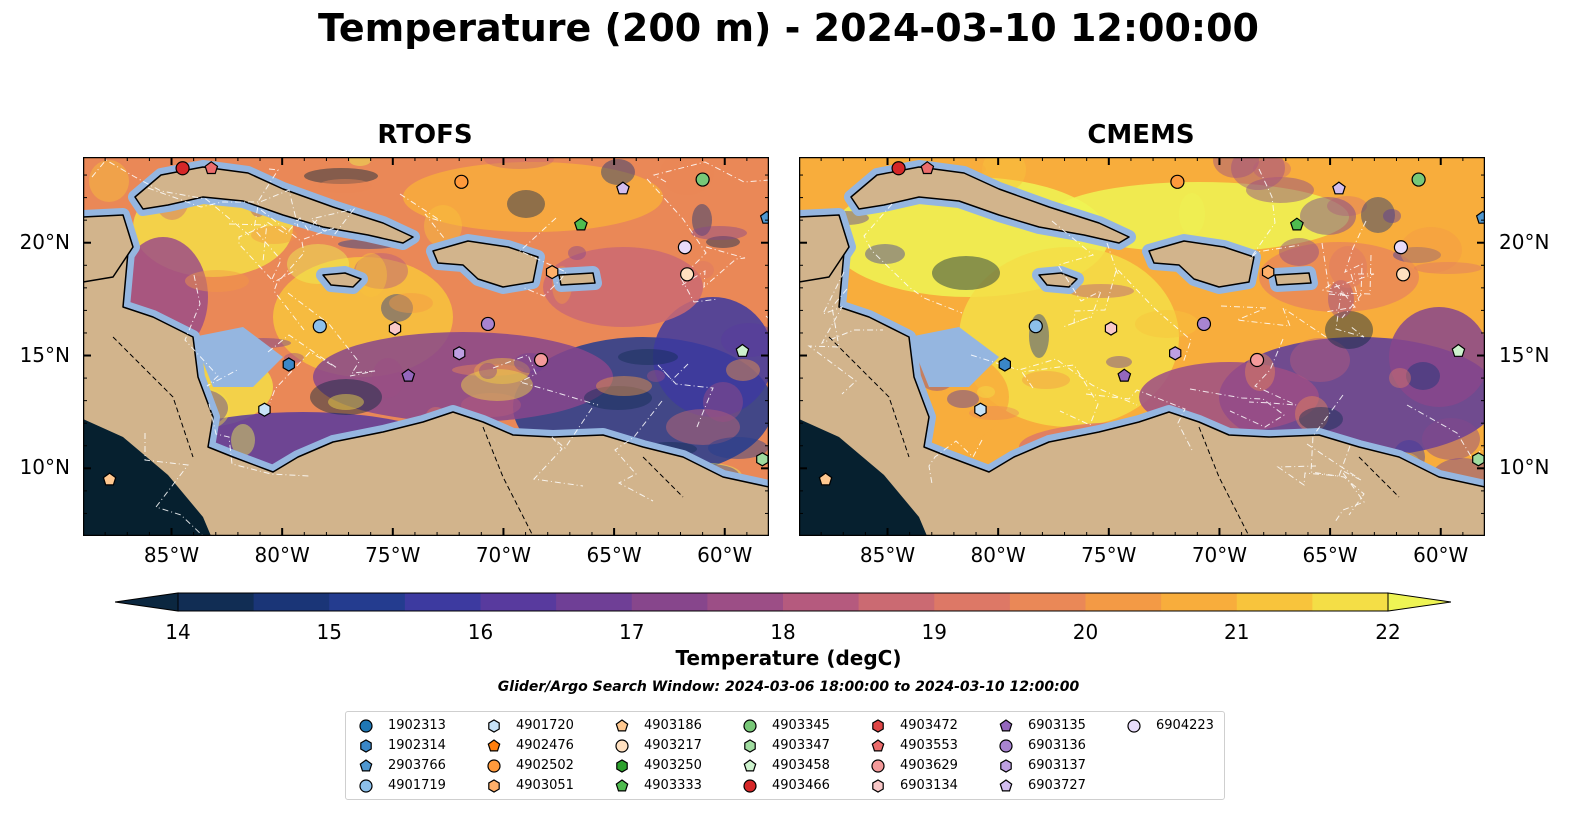  What do you see at coordinates (417, 765) in the screenshot?
I see `legend-label: 2903766` at bounding box center [417, 765].